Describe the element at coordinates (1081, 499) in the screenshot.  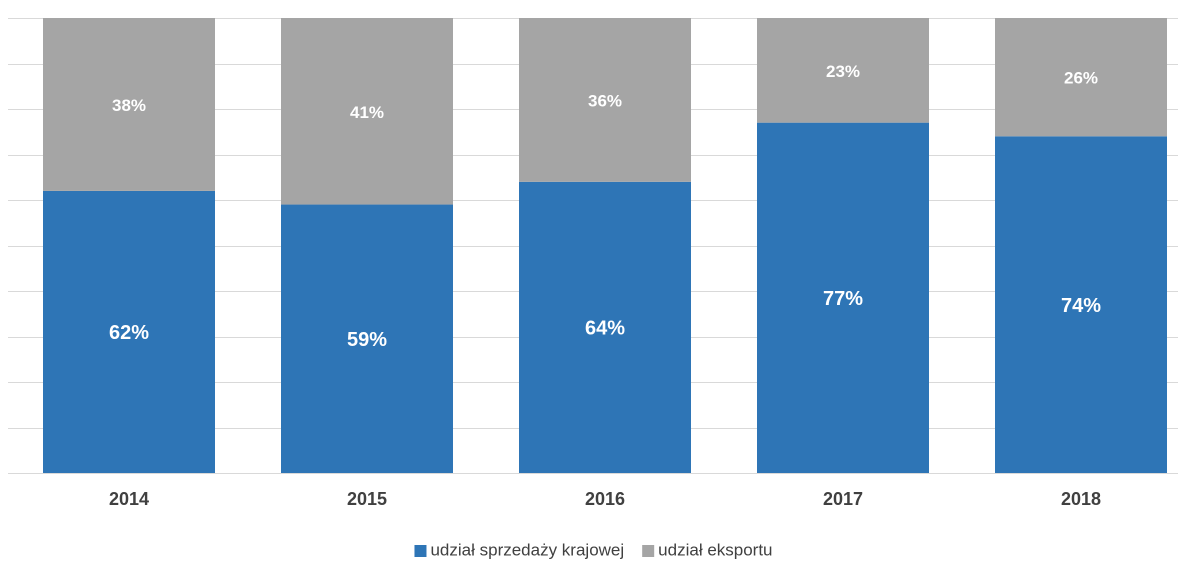
I see `x-tick-label: 2018` at that location.